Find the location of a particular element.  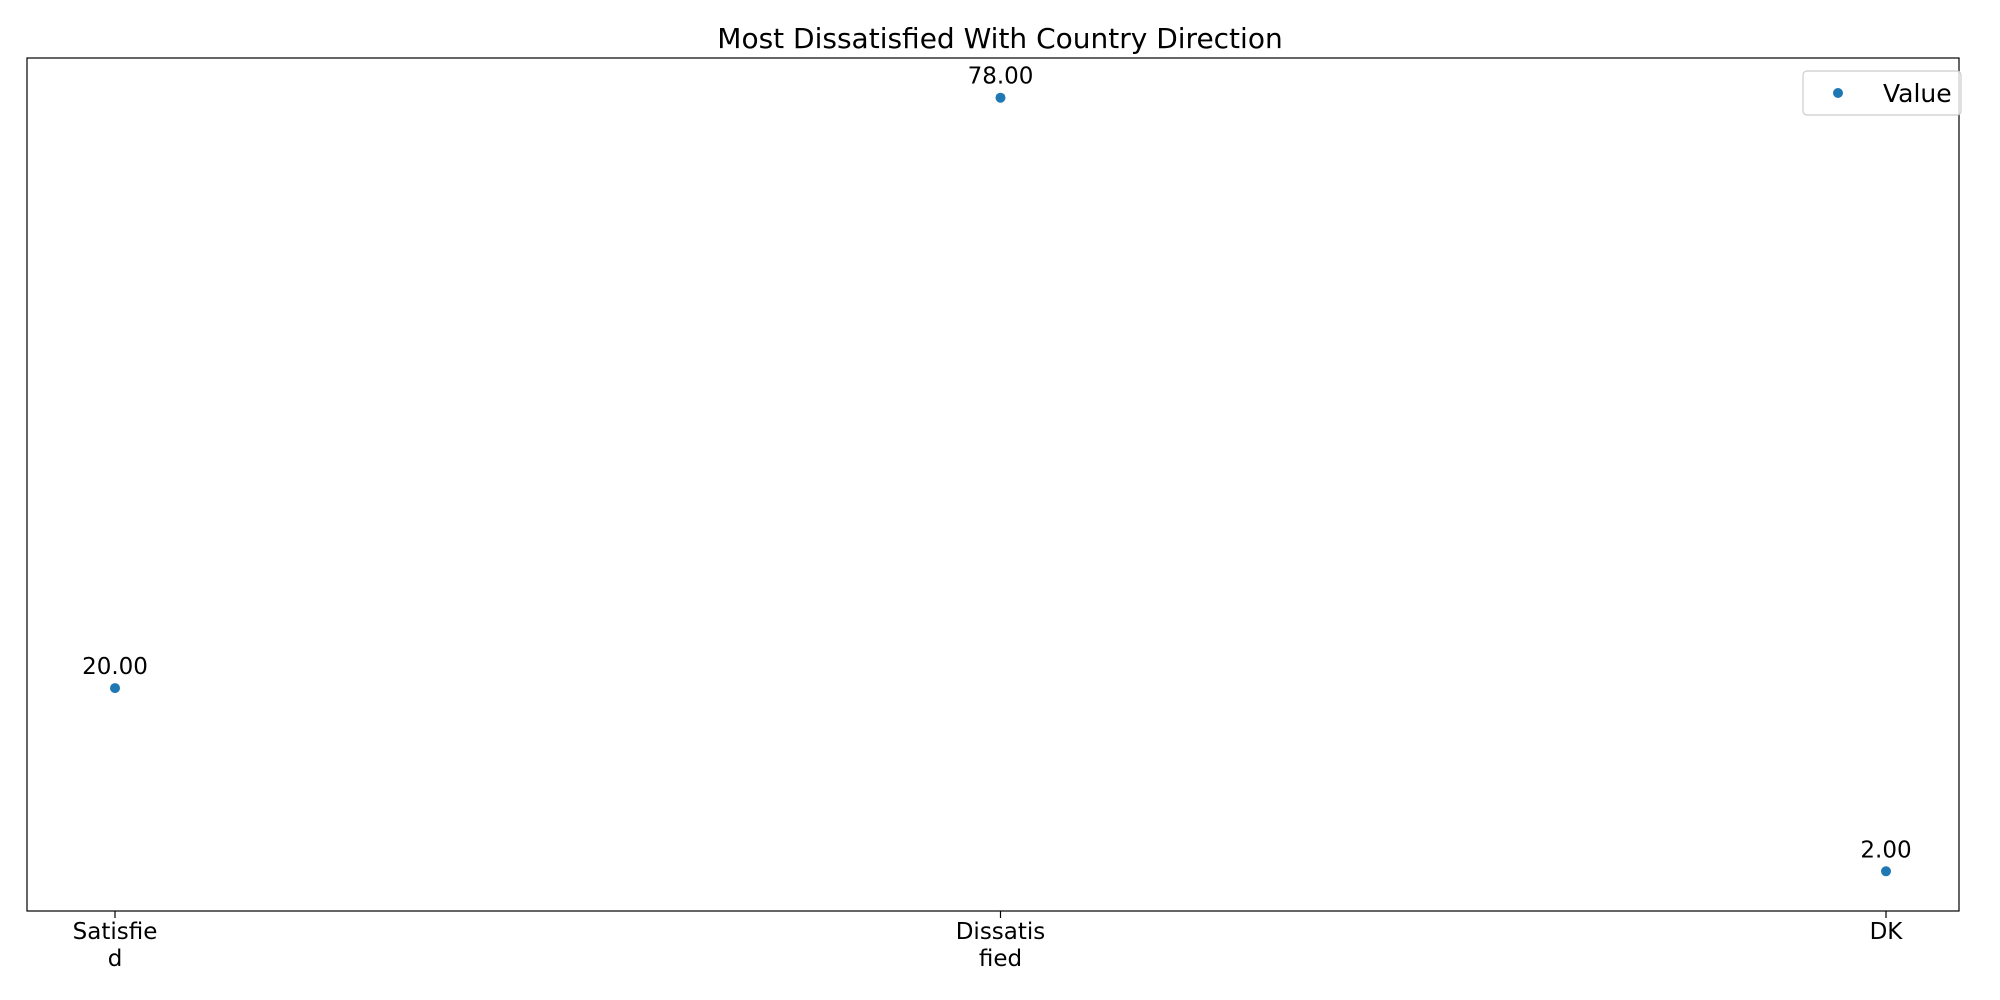

x-tick-label: Dissatis fied is located at coordinates (1001, 945).